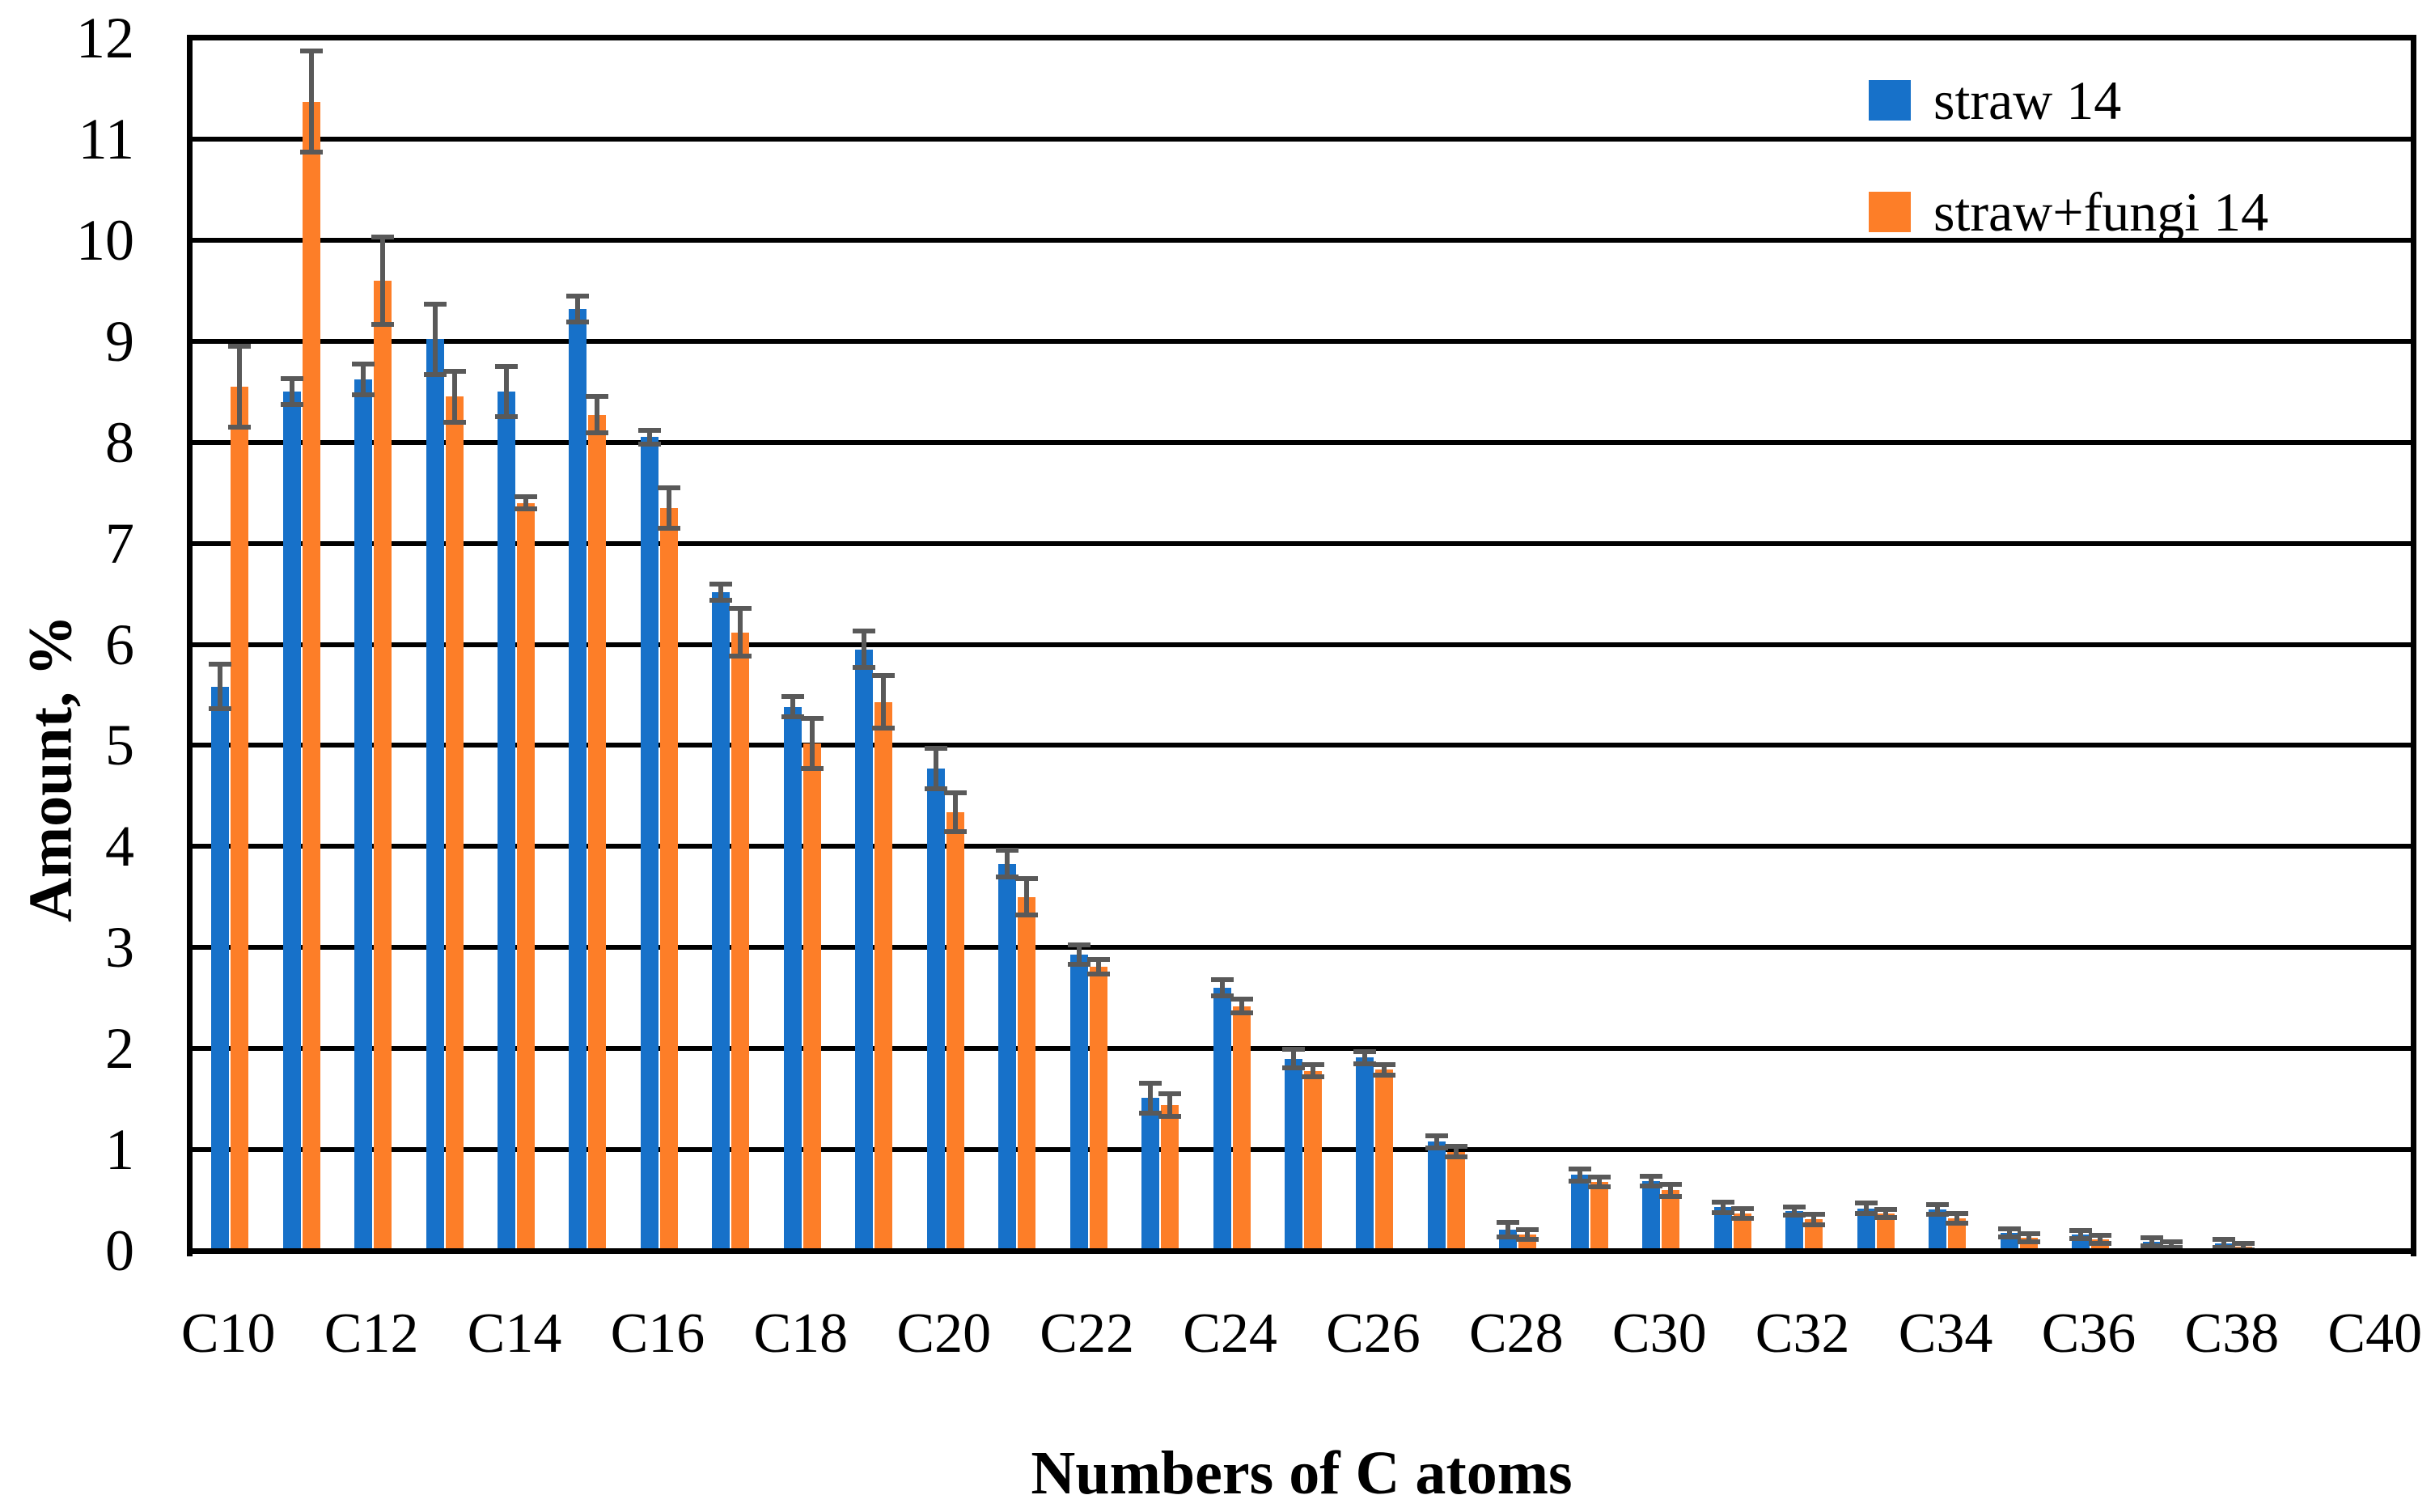  What do you see at coordinates (792, 978) in the screenshot?
I see `bar-straw-14-C18` at bounding box center [792, 978].